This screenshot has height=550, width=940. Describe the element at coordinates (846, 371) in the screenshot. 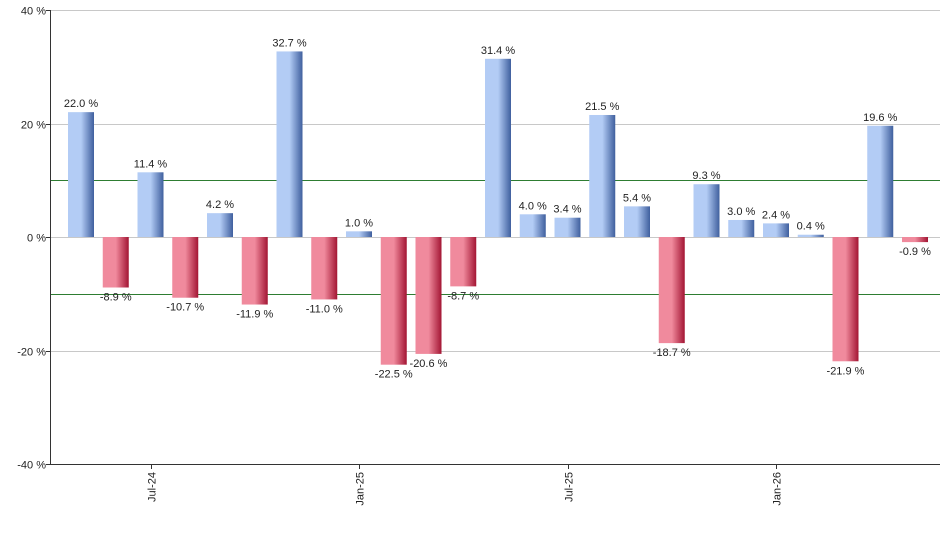

I see `data-label: -21.9 %` at that location.